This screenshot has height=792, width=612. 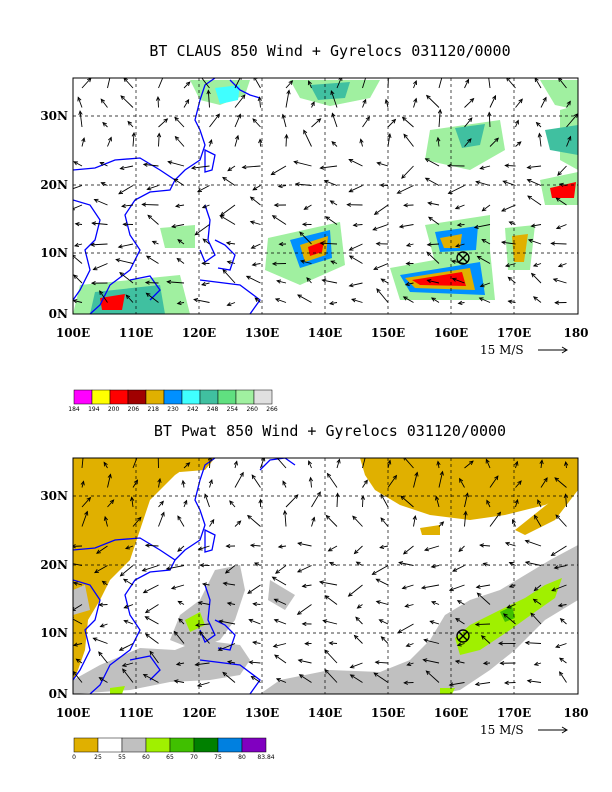 I want to click on panel2-colorbar-label: 60, so click(x=146, y=757).